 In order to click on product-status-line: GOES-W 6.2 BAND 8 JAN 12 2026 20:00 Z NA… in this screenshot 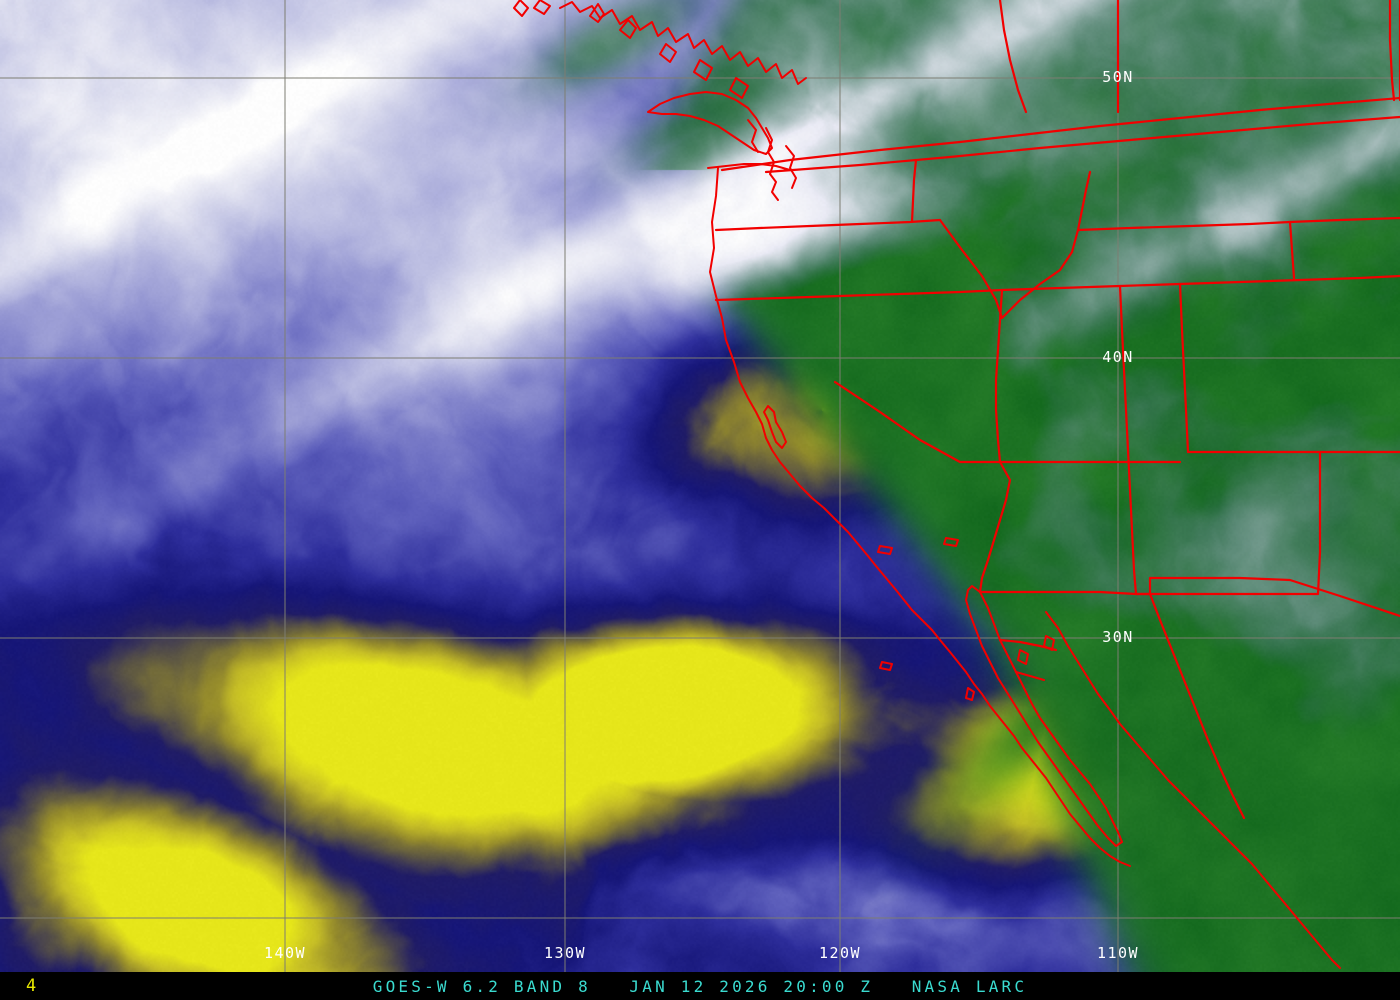, I will do `click(700, 986)`.